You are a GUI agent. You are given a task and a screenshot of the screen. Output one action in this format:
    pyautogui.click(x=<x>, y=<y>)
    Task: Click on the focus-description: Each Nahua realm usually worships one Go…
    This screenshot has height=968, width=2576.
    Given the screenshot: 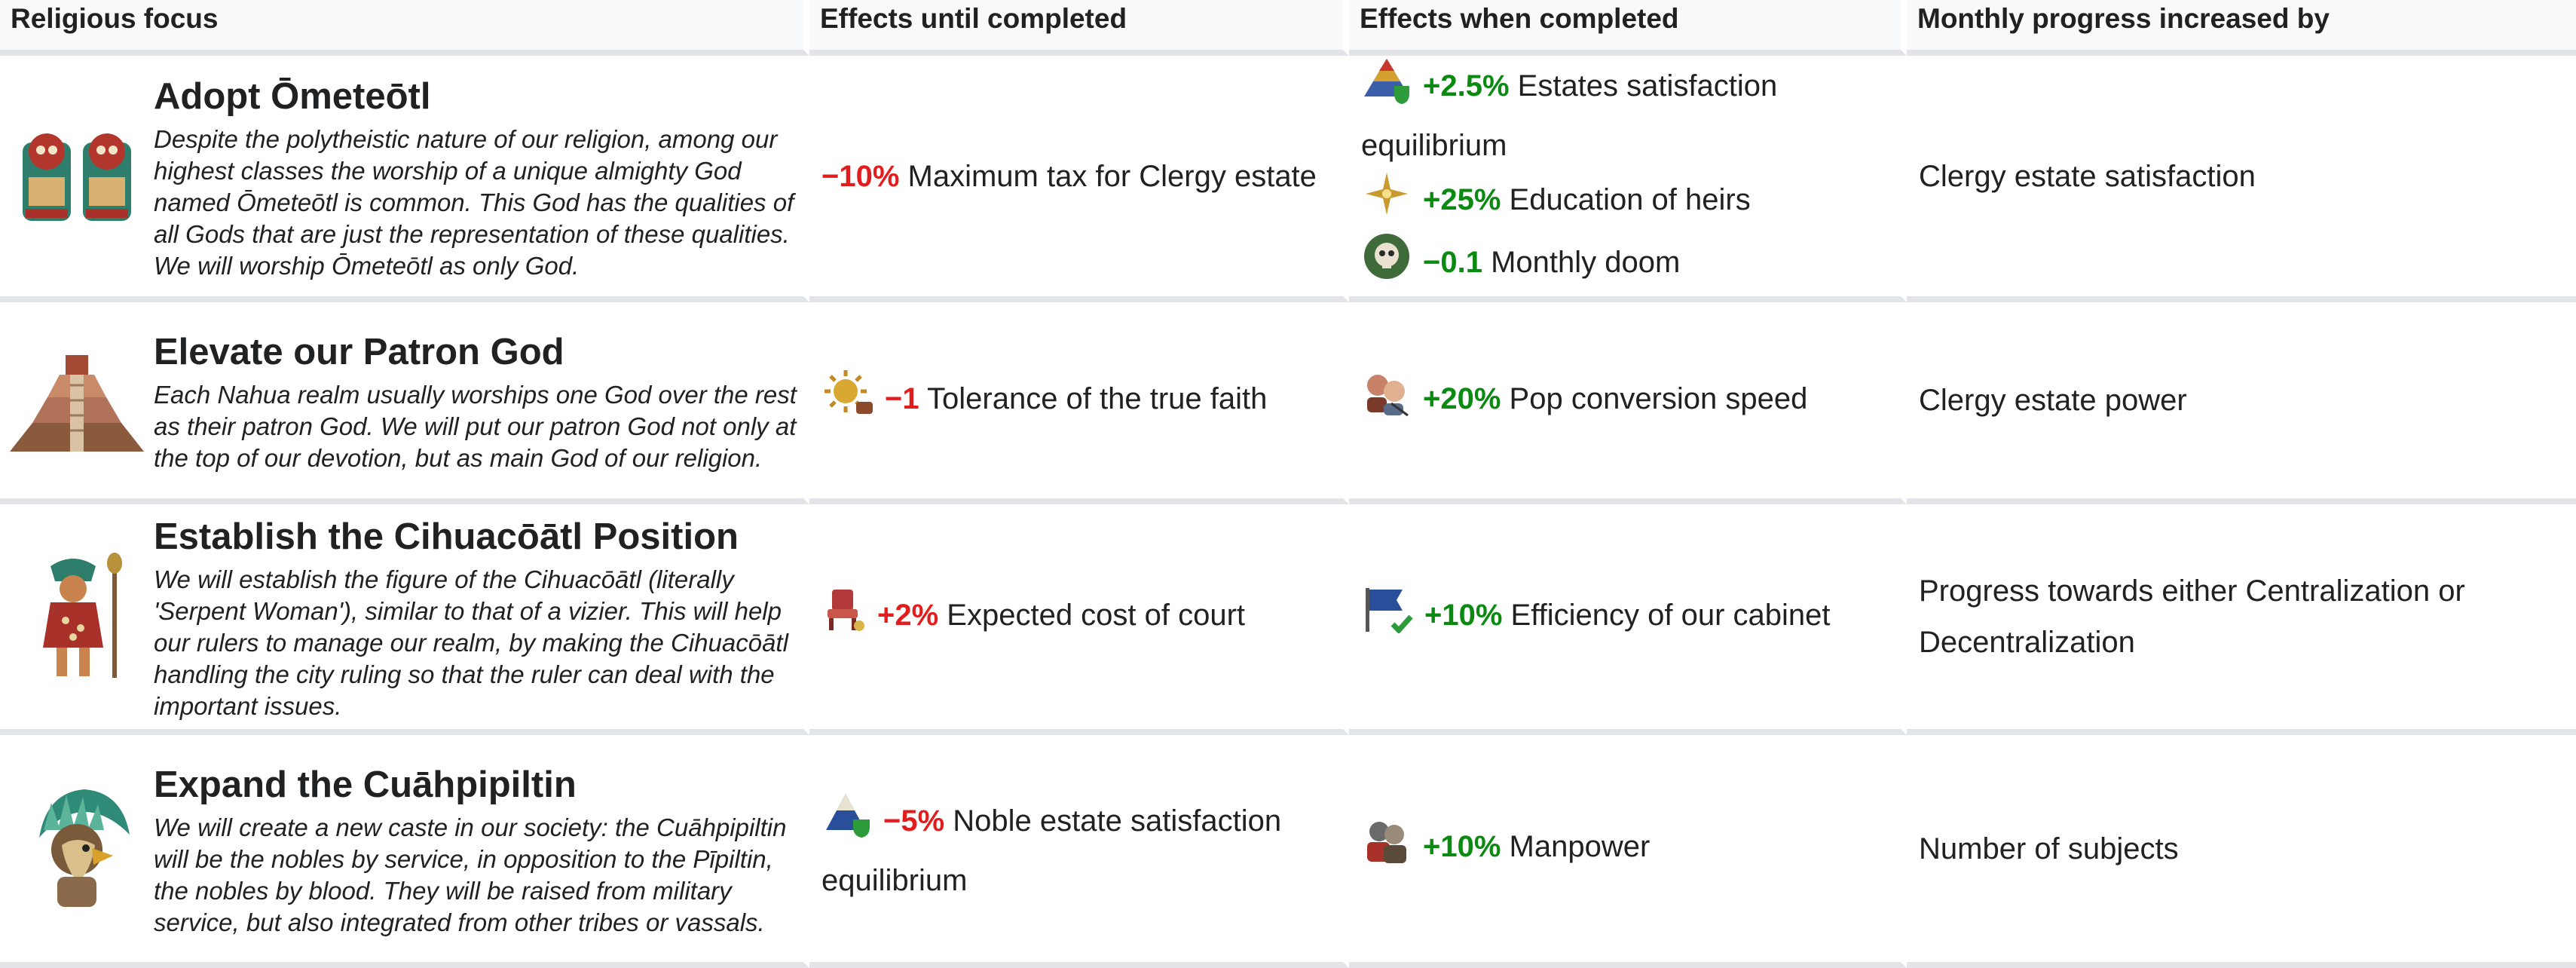 What is the action you would take?
    pyautogui.click(x=475, y=426)
    